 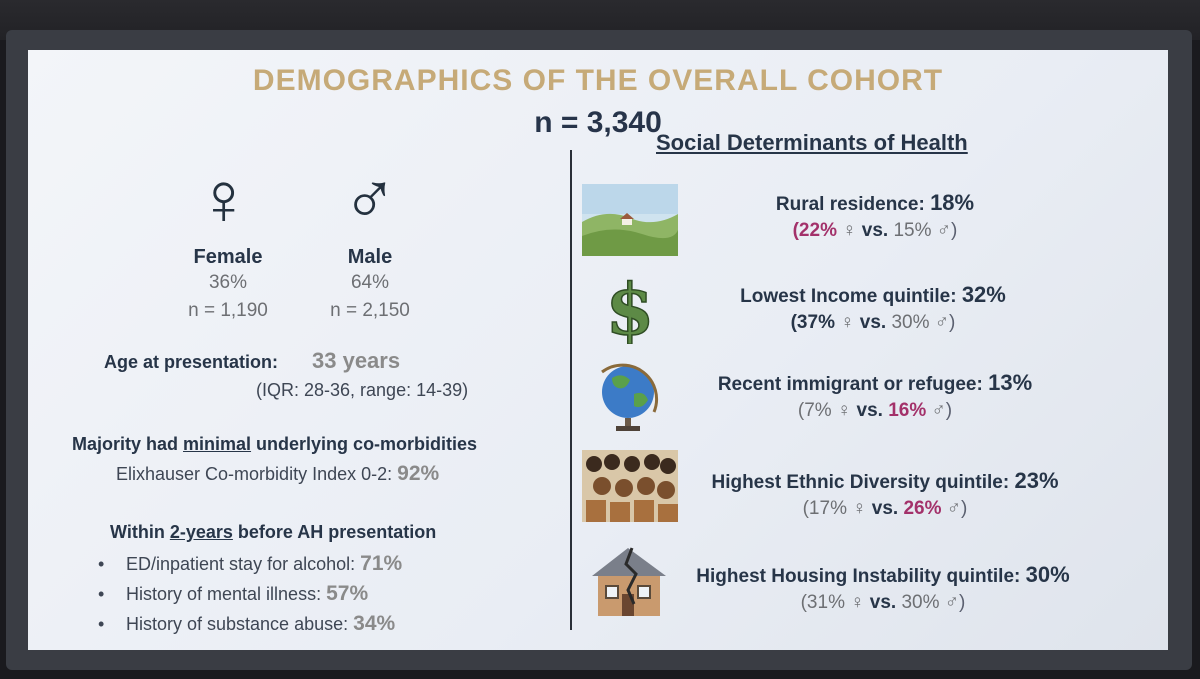 I want to click on sdh-label: Rural residence:, so click(x=850, y=204).